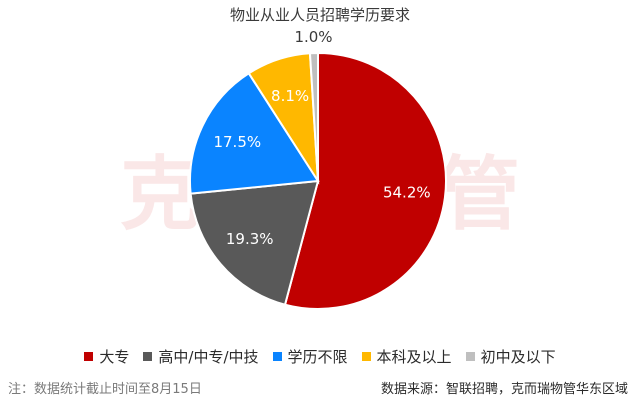 The width and height of the screenshot is (640, 401). I want to click on legend-label: 初中及以下, so click(518, 357).